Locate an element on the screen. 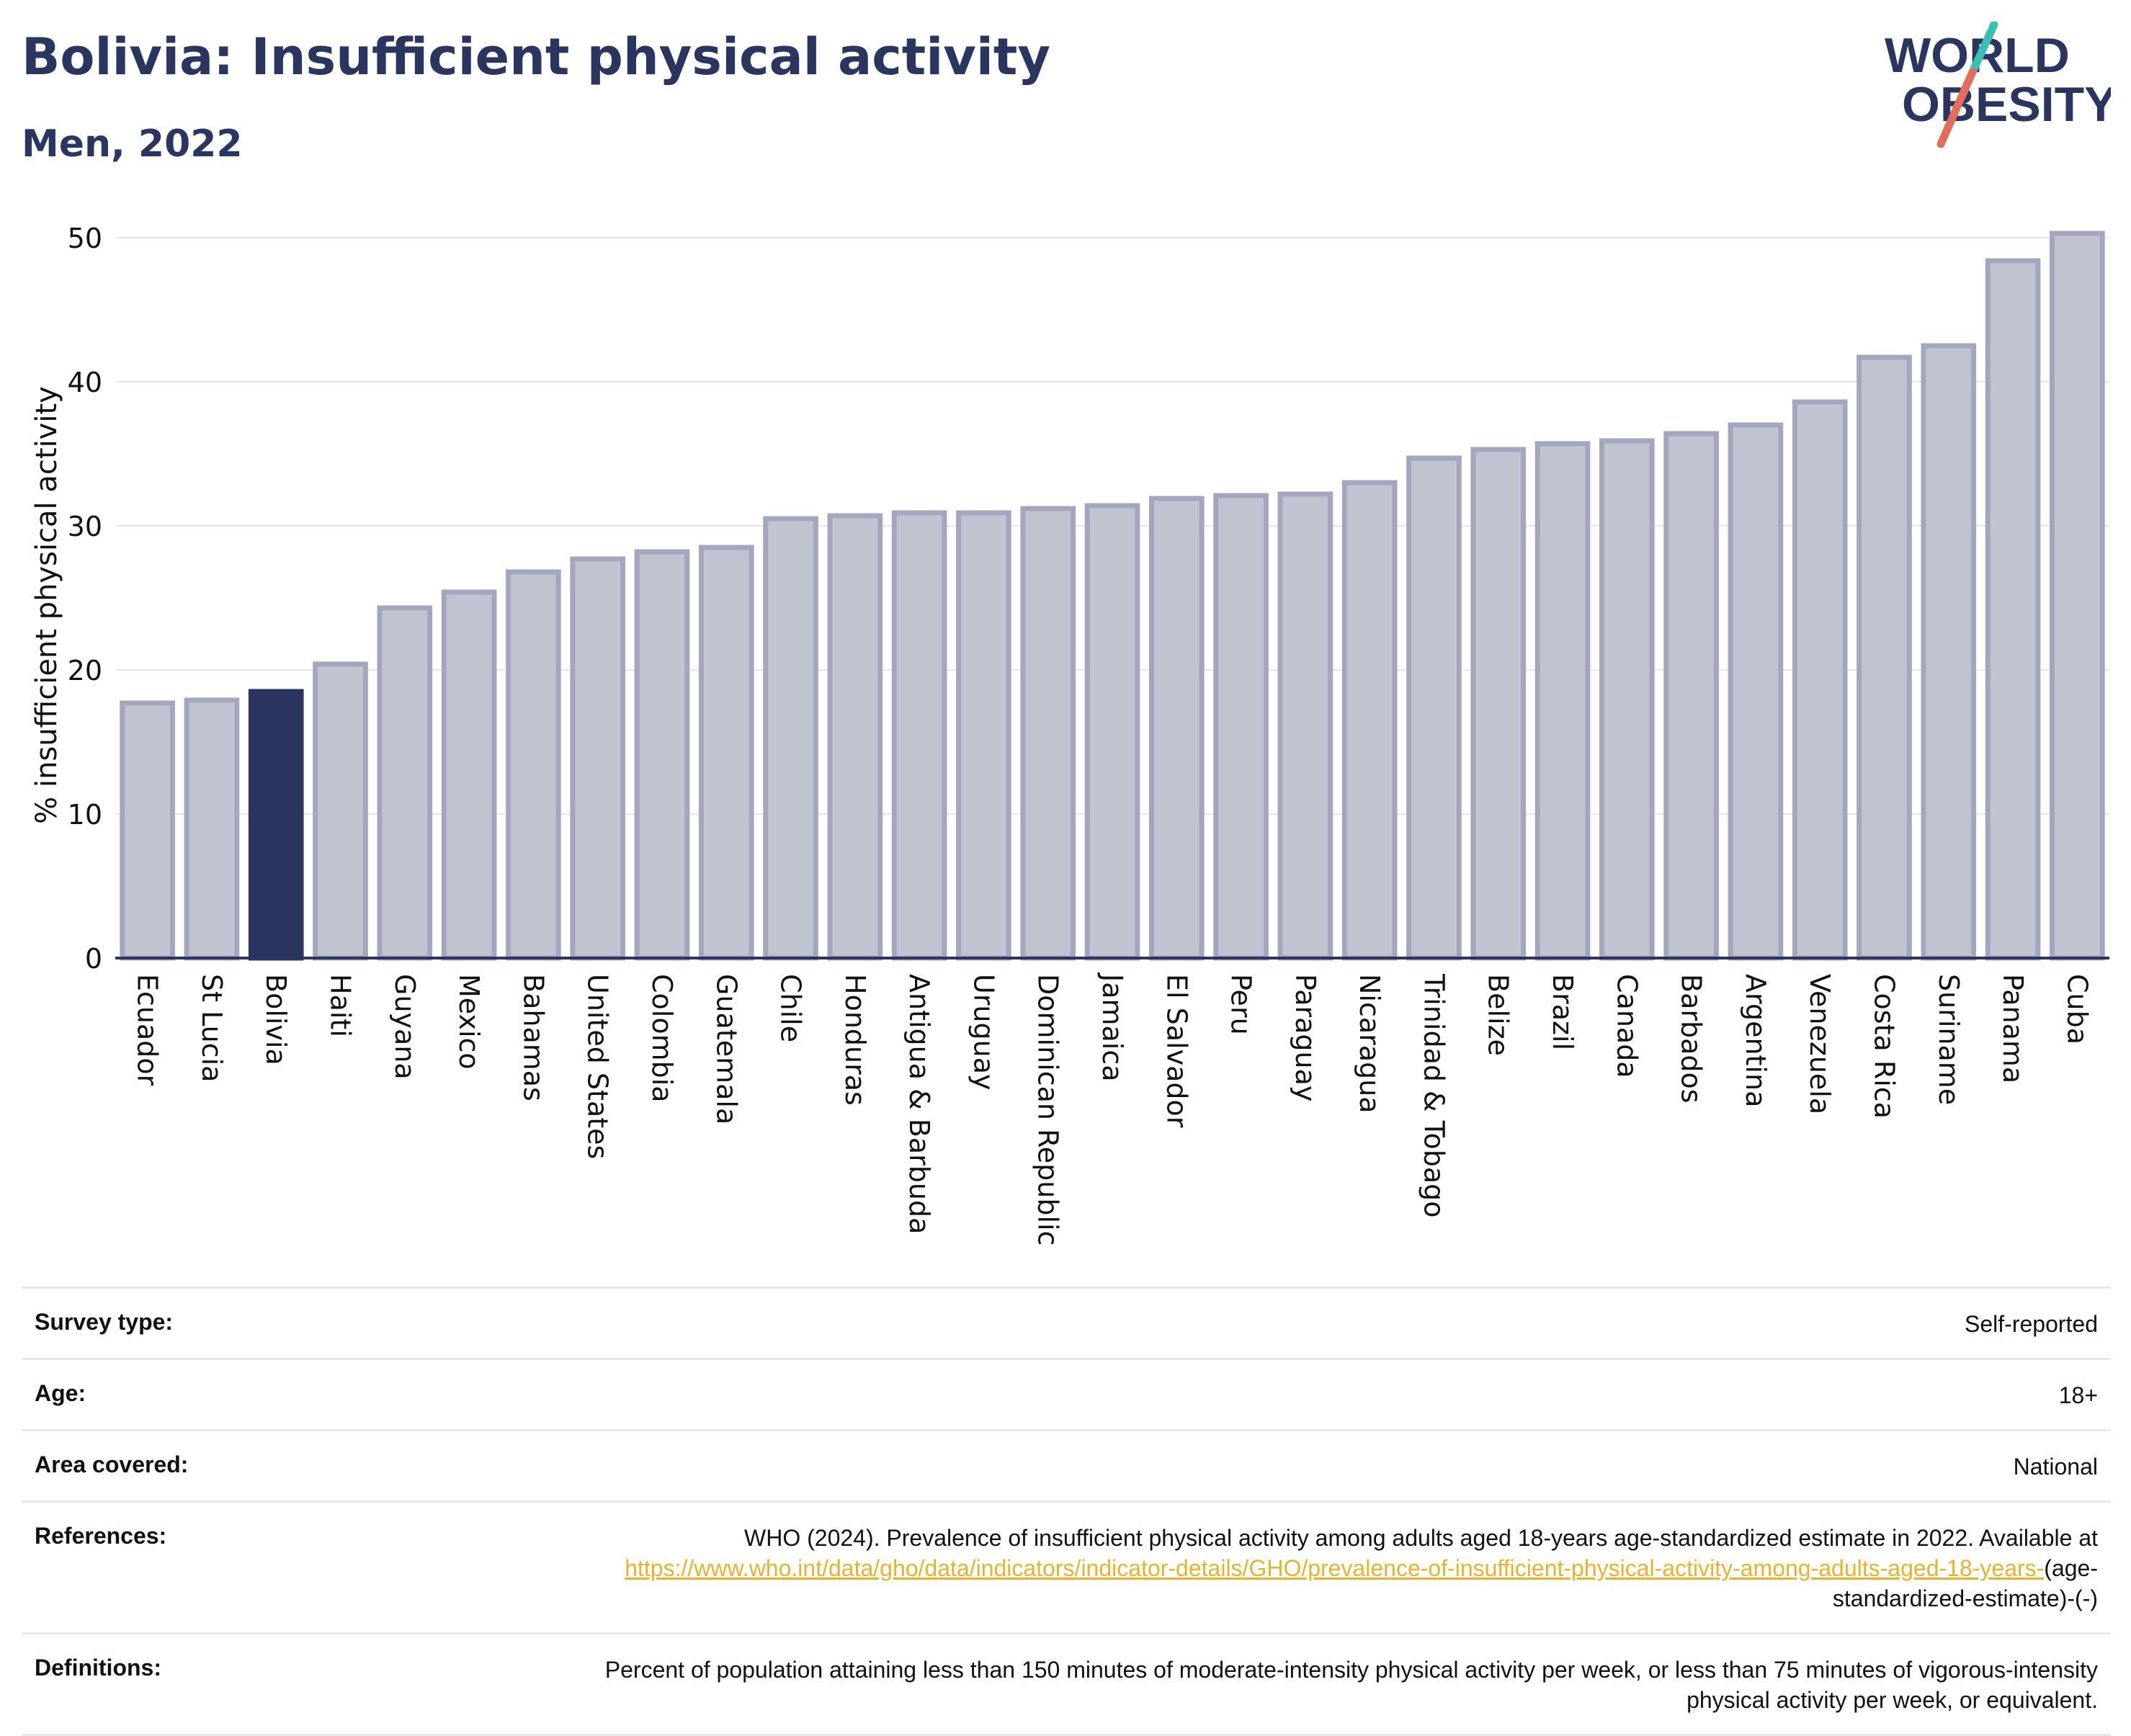 Image resolution: width=2131 pixels, height=1736 pixels. logo-slash-coral is located at coordinates (1956, 108).